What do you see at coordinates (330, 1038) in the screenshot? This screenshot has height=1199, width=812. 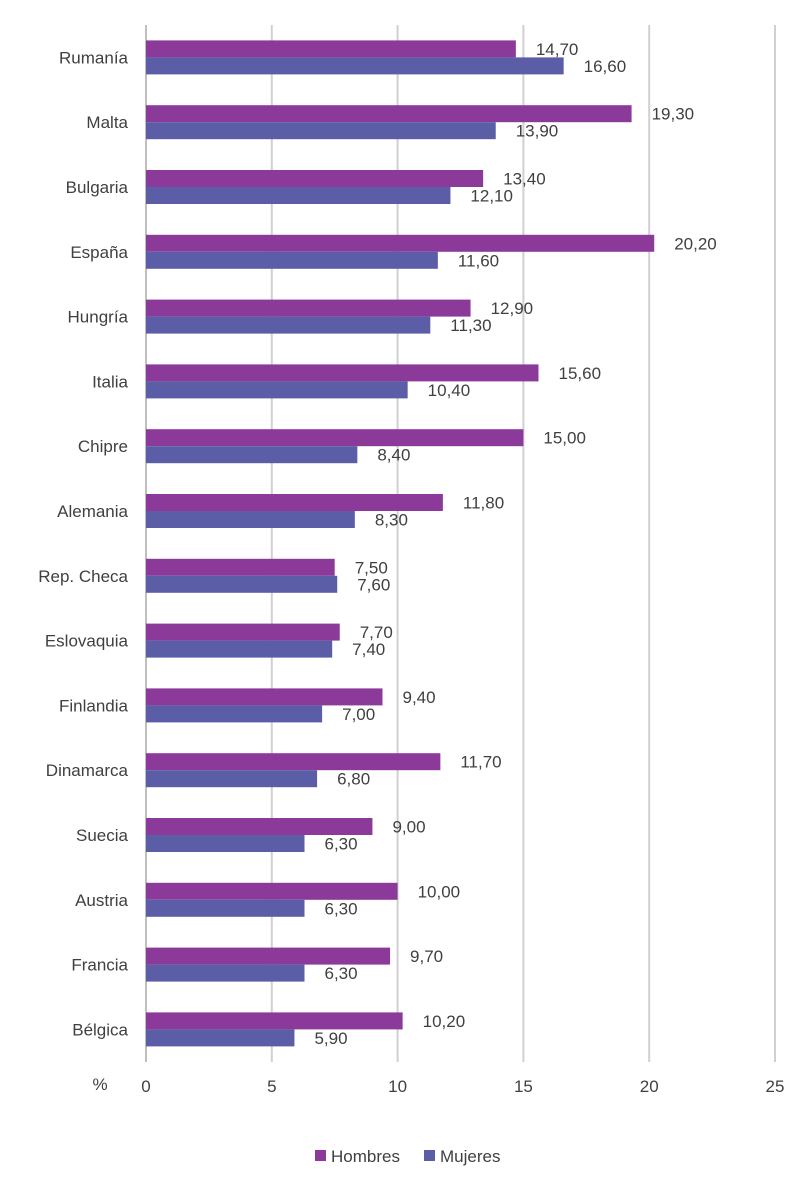 I see `data-label-mujeres: 5,90` at bounding box center [330, 1038].